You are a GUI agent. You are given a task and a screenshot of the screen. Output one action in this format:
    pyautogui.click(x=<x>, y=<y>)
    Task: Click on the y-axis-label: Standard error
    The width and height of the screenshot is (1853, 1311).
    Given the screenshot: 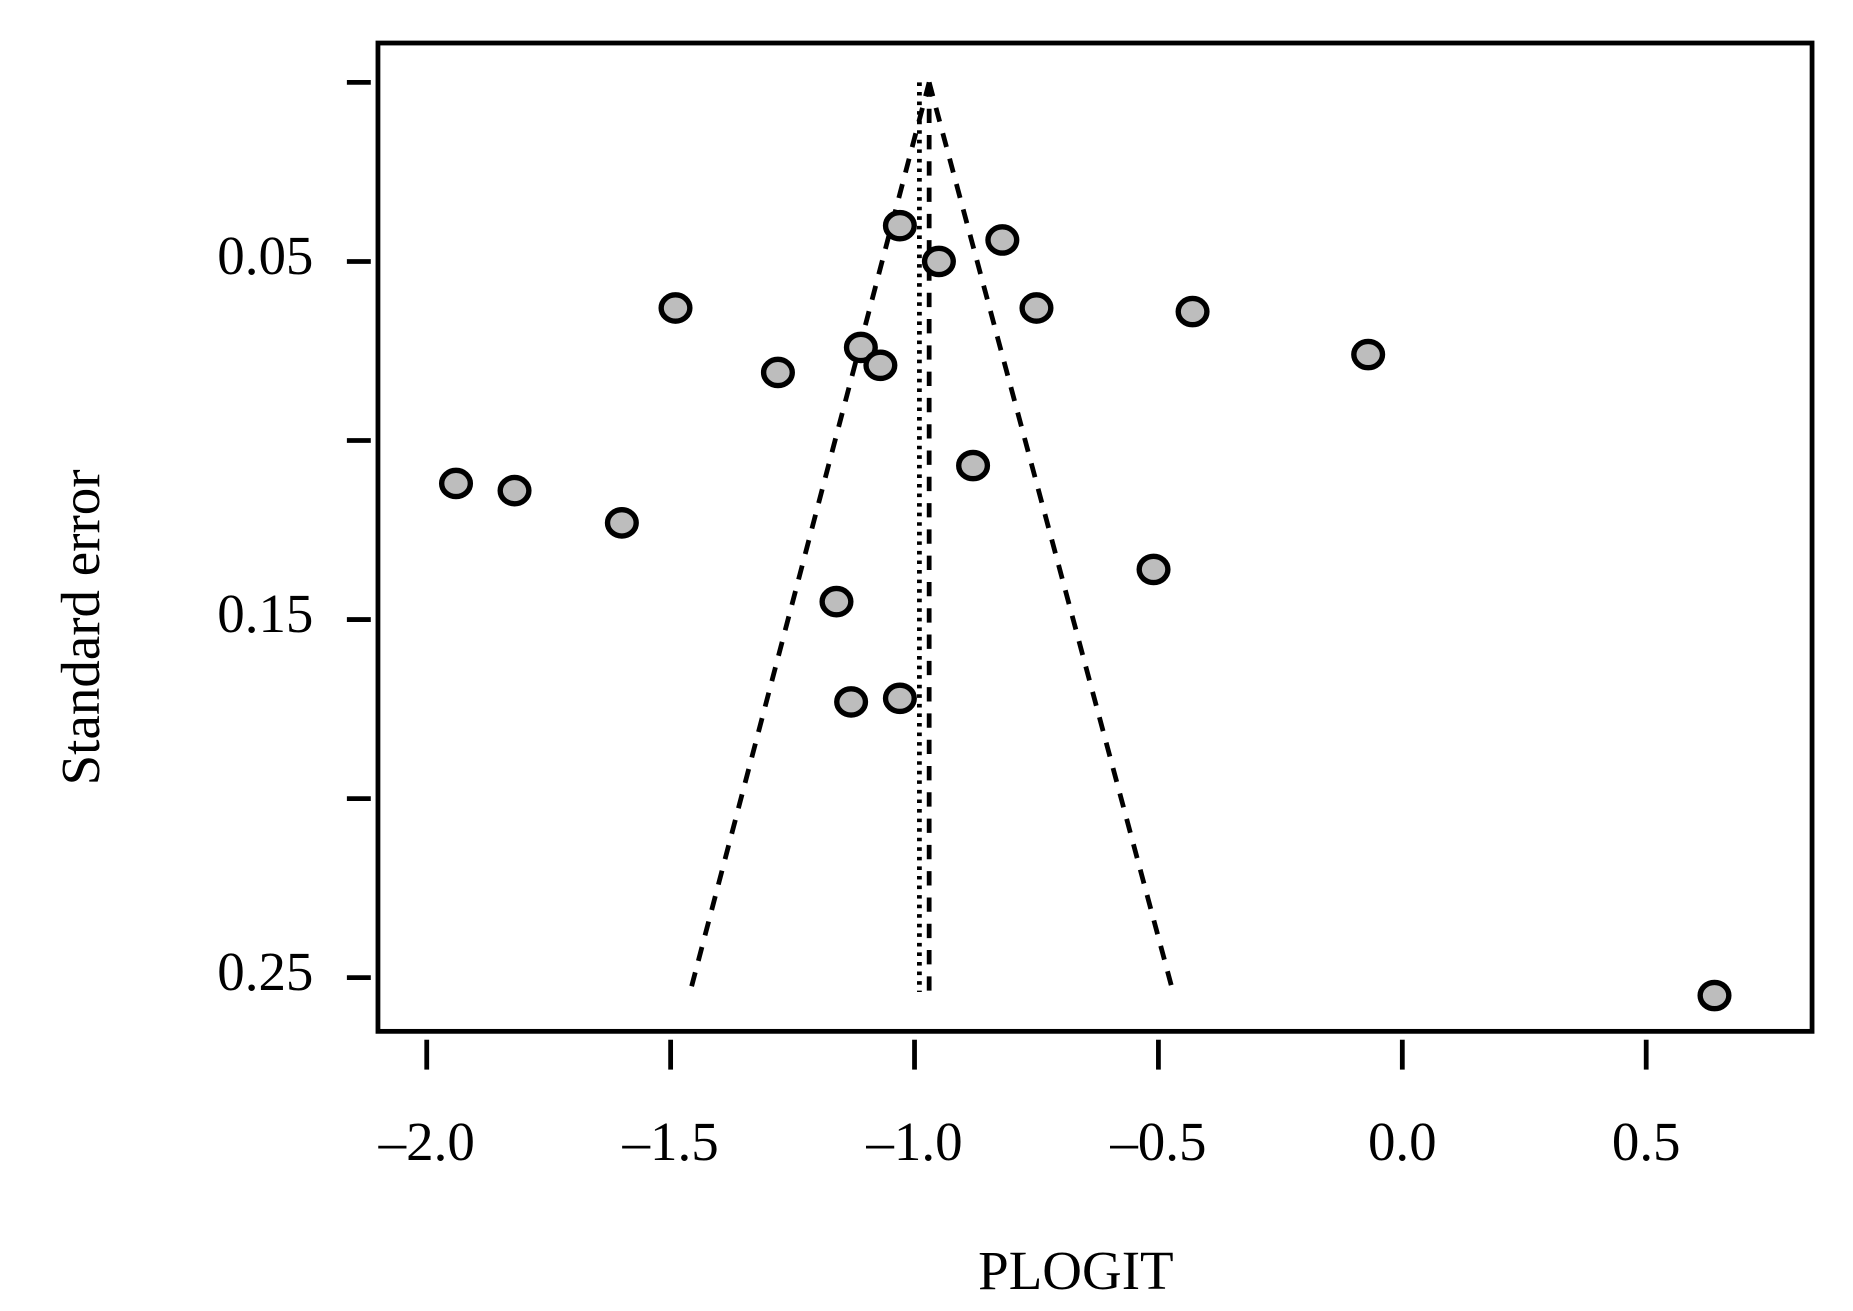 What is the action you would take?
    pyautogui.click(x=80, y=627)
    